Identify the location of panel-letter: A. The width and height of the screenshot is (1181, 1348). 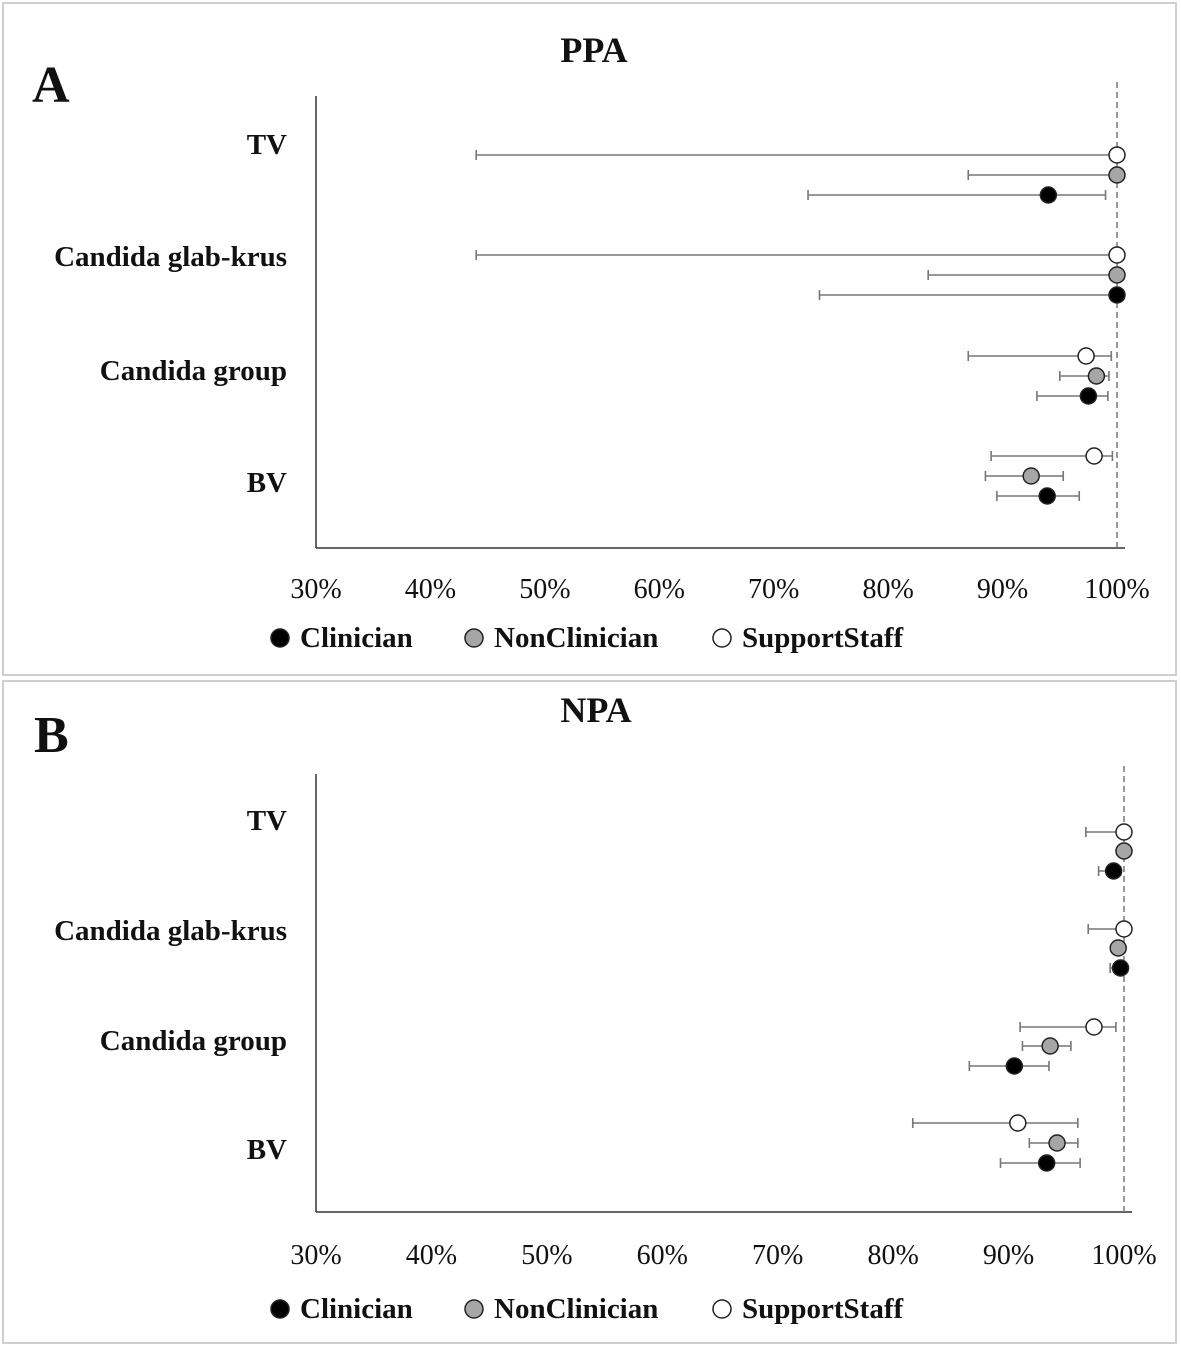
(51, 85).